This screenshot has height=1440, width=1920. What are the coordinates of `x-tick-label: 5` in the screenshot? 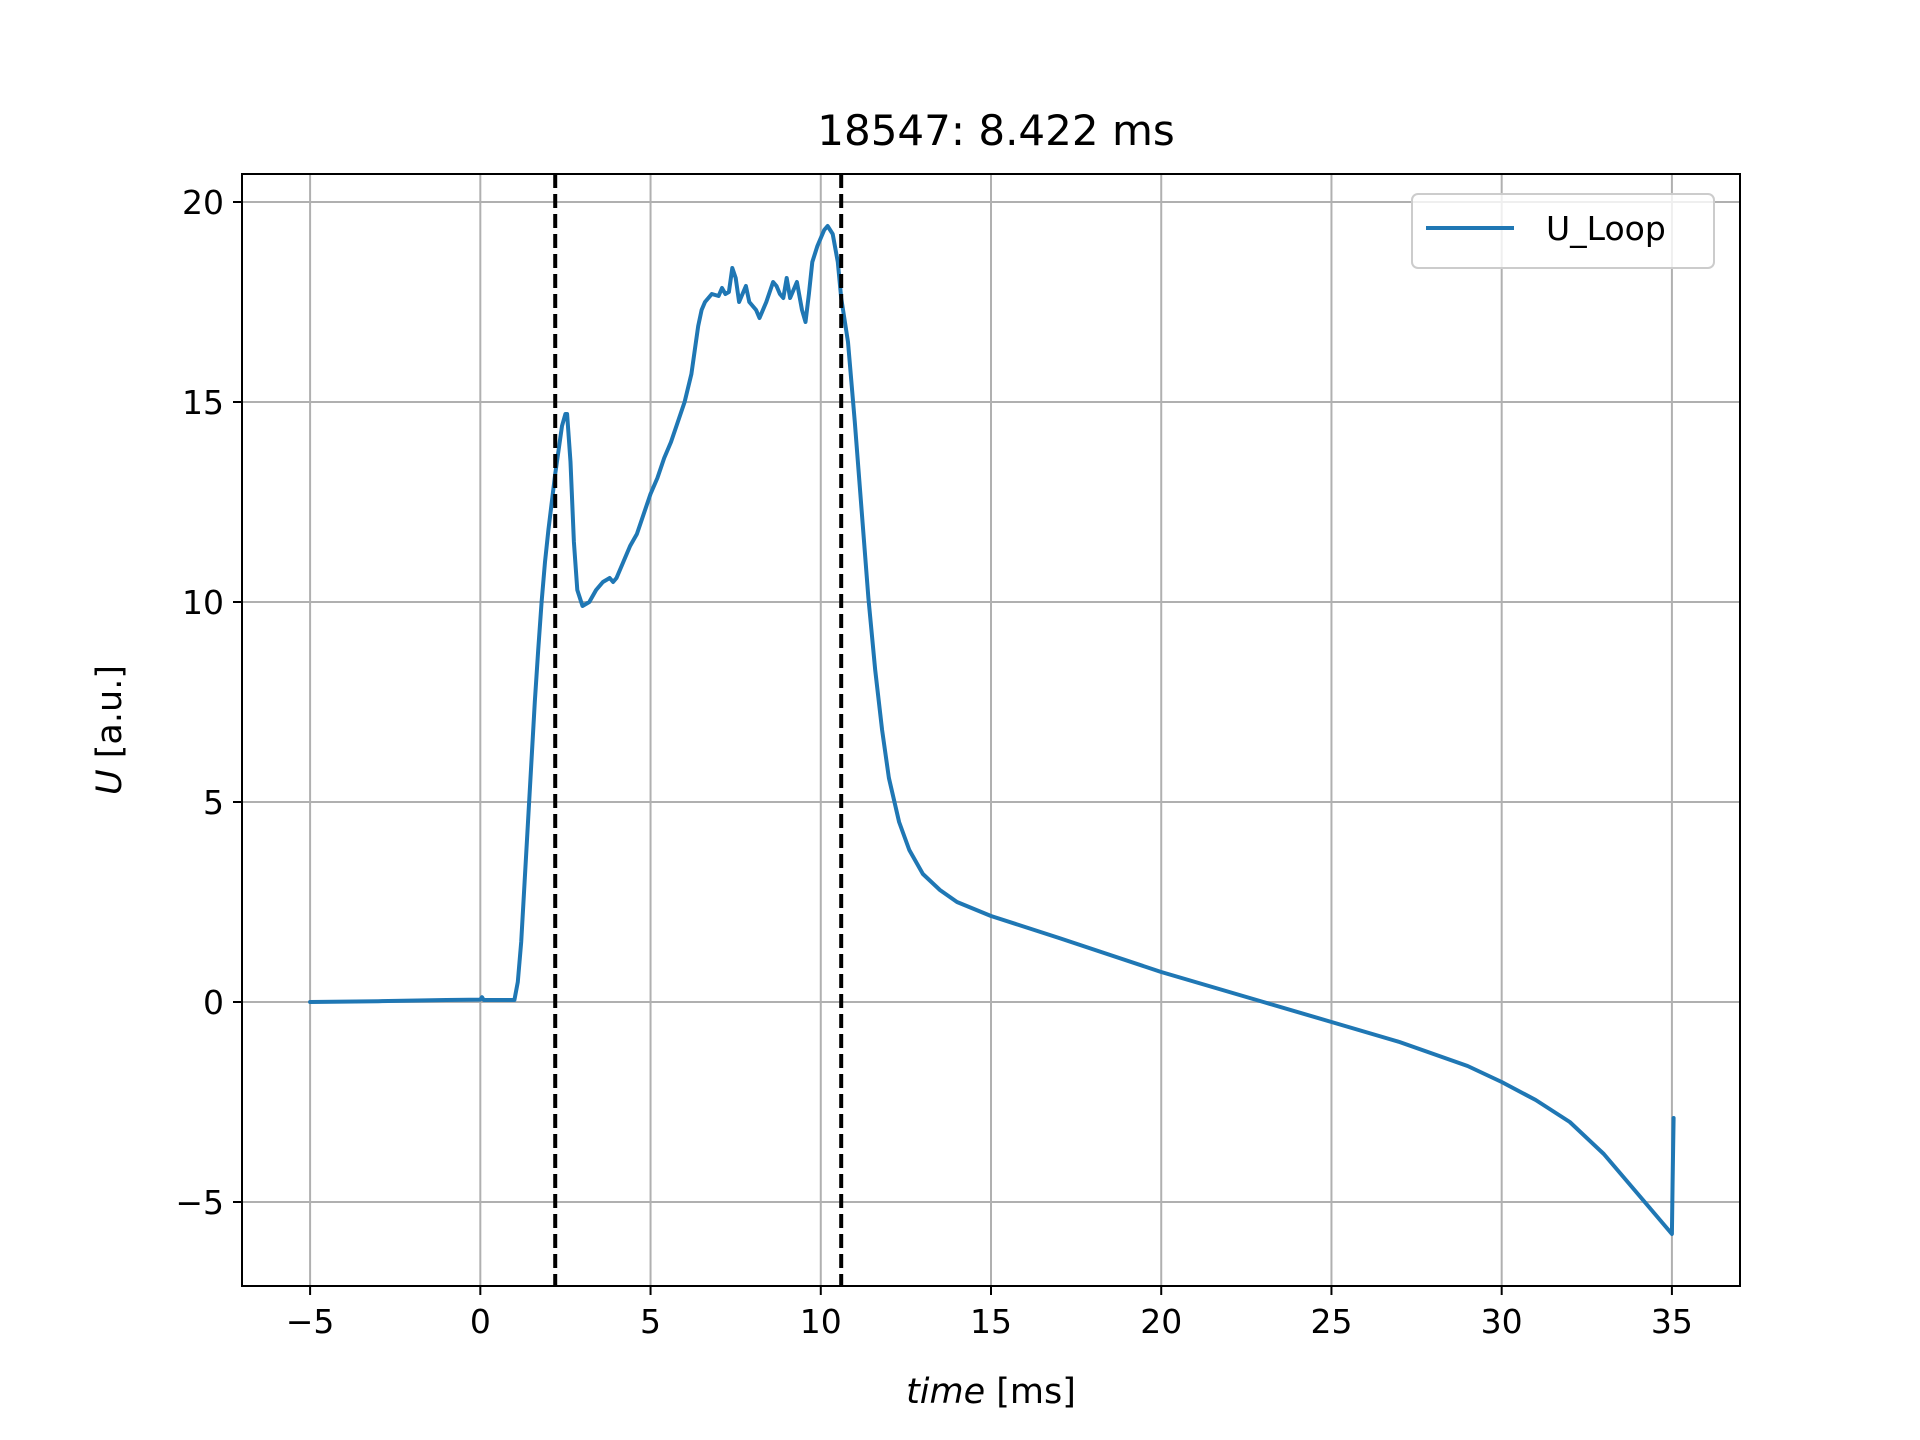 It's located at (650, 1321).